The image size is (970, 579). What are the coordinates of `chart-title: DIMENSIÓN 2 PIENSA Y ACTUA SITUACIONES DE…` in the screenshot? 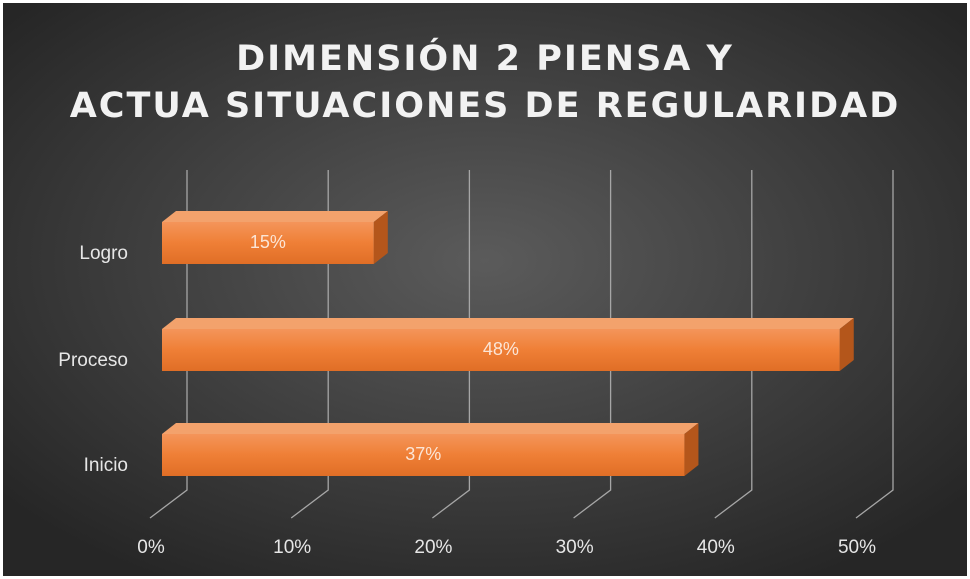 It's located at (485, 81).